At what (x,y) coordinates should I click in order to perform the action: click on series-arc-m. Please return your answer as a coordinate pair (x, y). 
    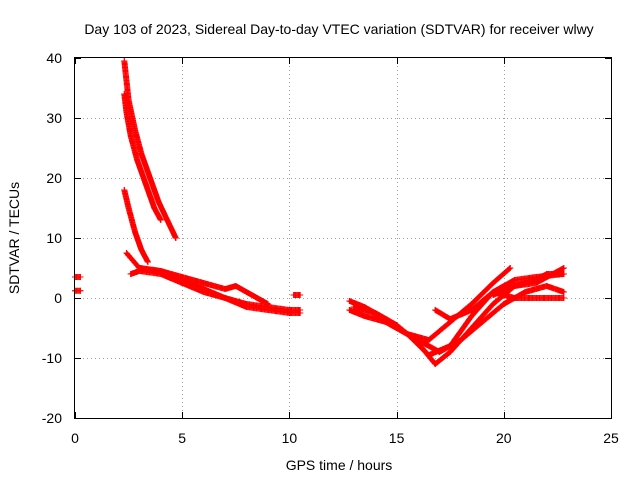
    Looking at the image, I should click on (469, 319).